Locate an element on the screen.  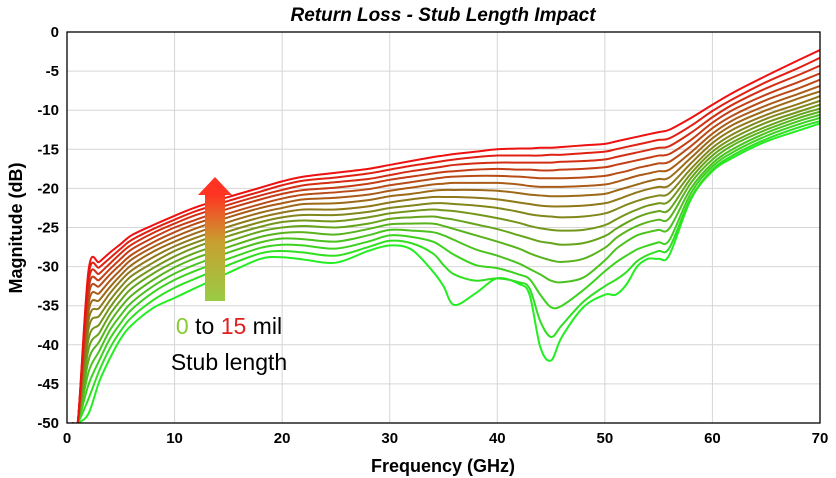
trend-arrow is located at coordinates (215, 239).